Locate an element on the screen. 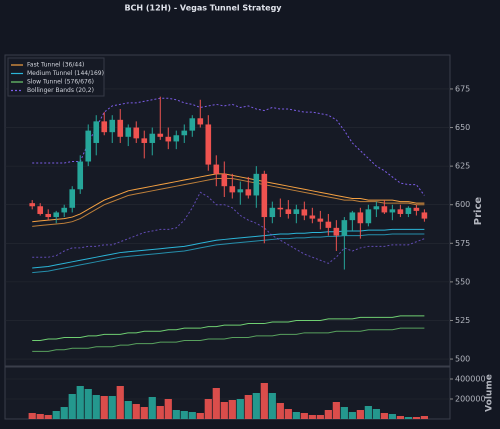 Image resolution: width=500 pixels, height=429 pixels. y-tick-label: 575 is located at coordinates (462, 243).